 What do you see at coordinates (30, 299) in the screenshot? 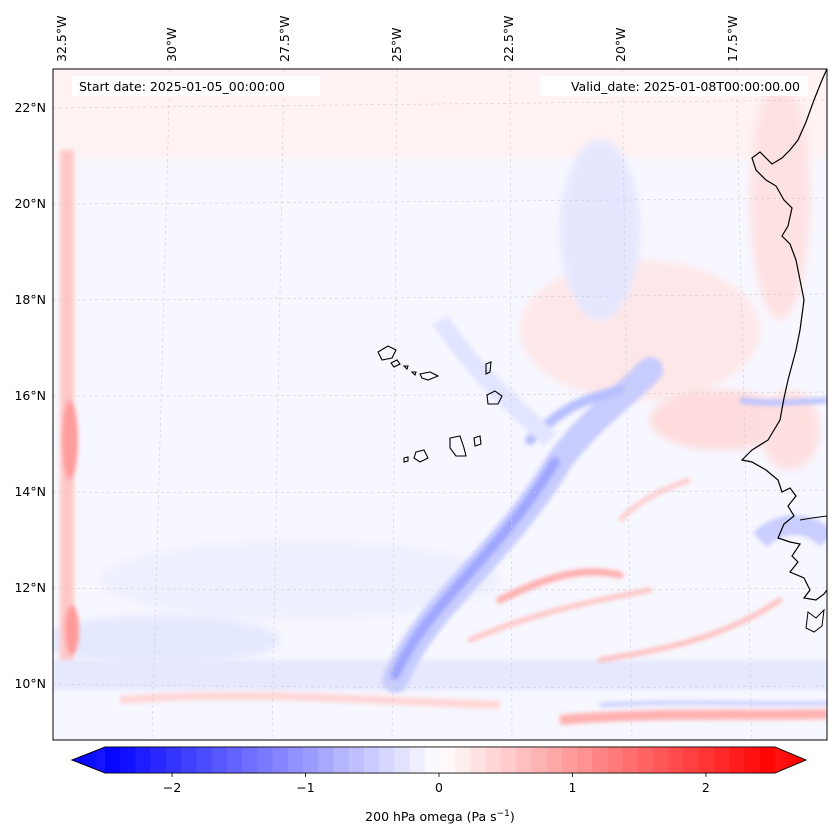
I see `lat-label: 18°N` at bounding box center [30, 299].